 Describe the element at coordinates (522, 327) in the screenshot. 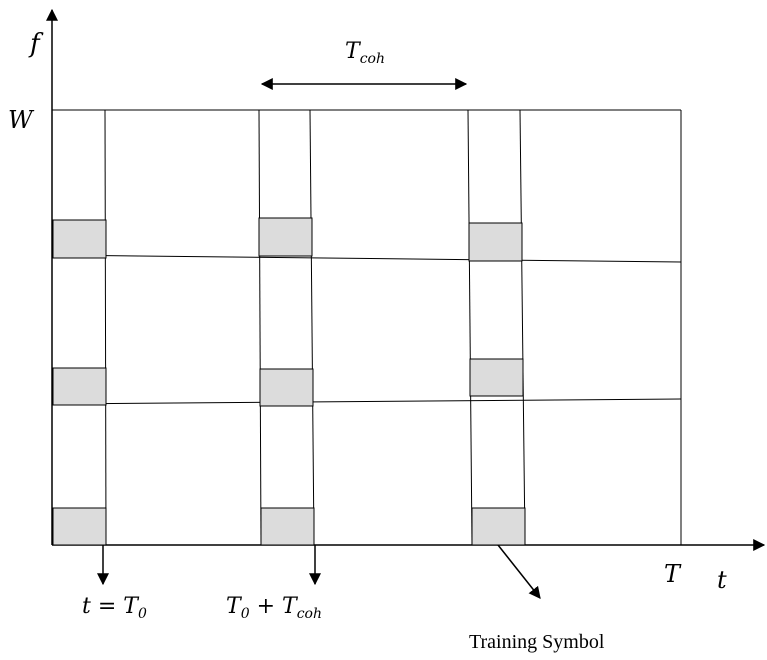

I see `slot-3-right` at that location.